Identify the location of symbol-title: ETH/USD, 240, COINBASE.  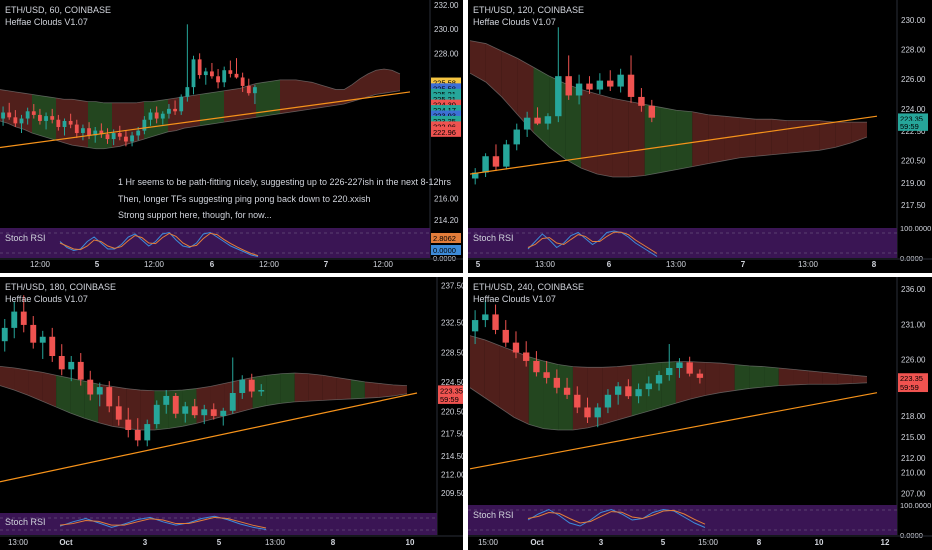
(529, 287).